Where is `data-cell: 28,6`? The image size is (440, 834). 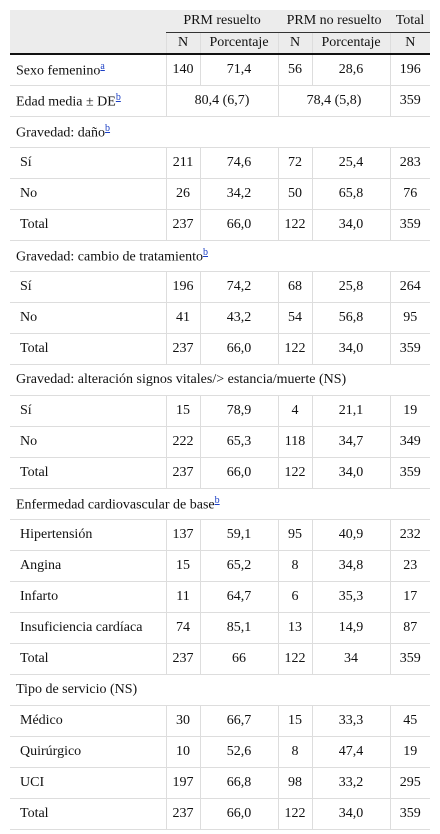 data-cell: 28,6 is located at coordinates (351, 70).